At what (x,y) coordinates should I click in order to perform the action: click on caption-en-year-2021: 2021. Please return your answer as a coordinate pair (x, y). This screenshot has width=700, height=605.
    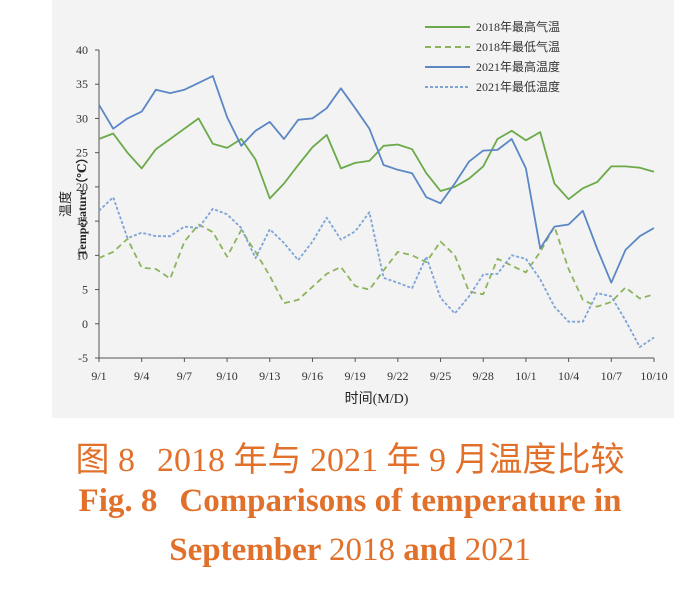
    Looking at the image, I should click on (497, 550).